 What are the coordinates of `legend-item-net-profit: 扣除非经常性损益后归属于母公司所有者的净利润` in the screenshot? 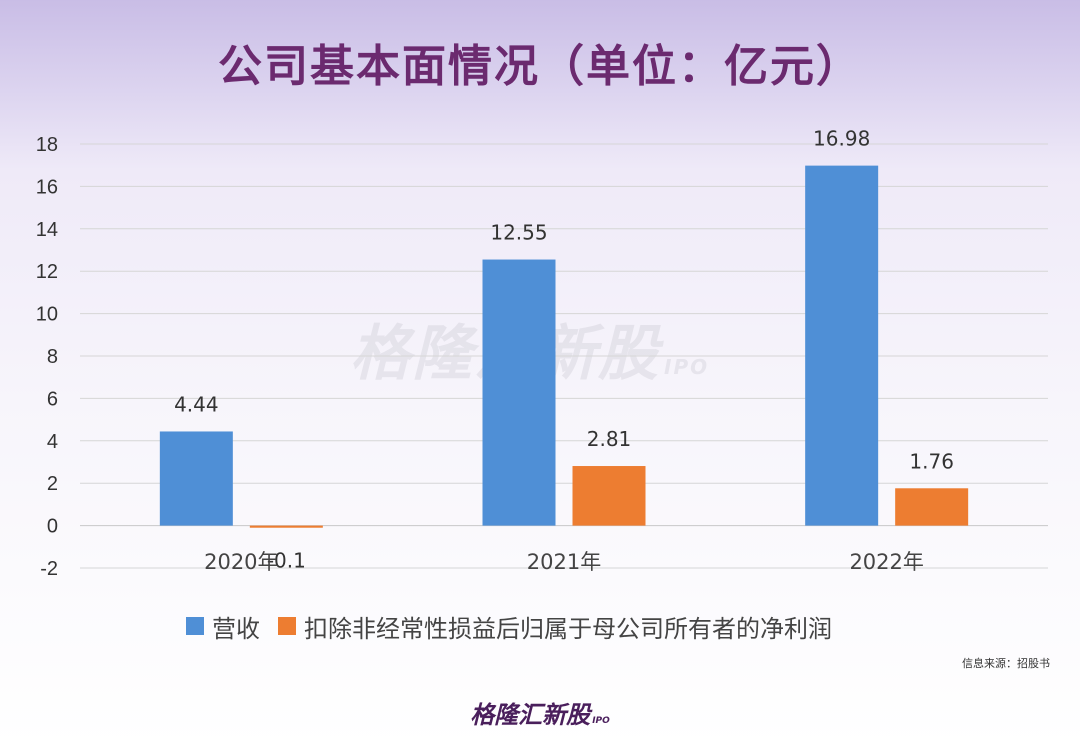 It's located at (555, 626).